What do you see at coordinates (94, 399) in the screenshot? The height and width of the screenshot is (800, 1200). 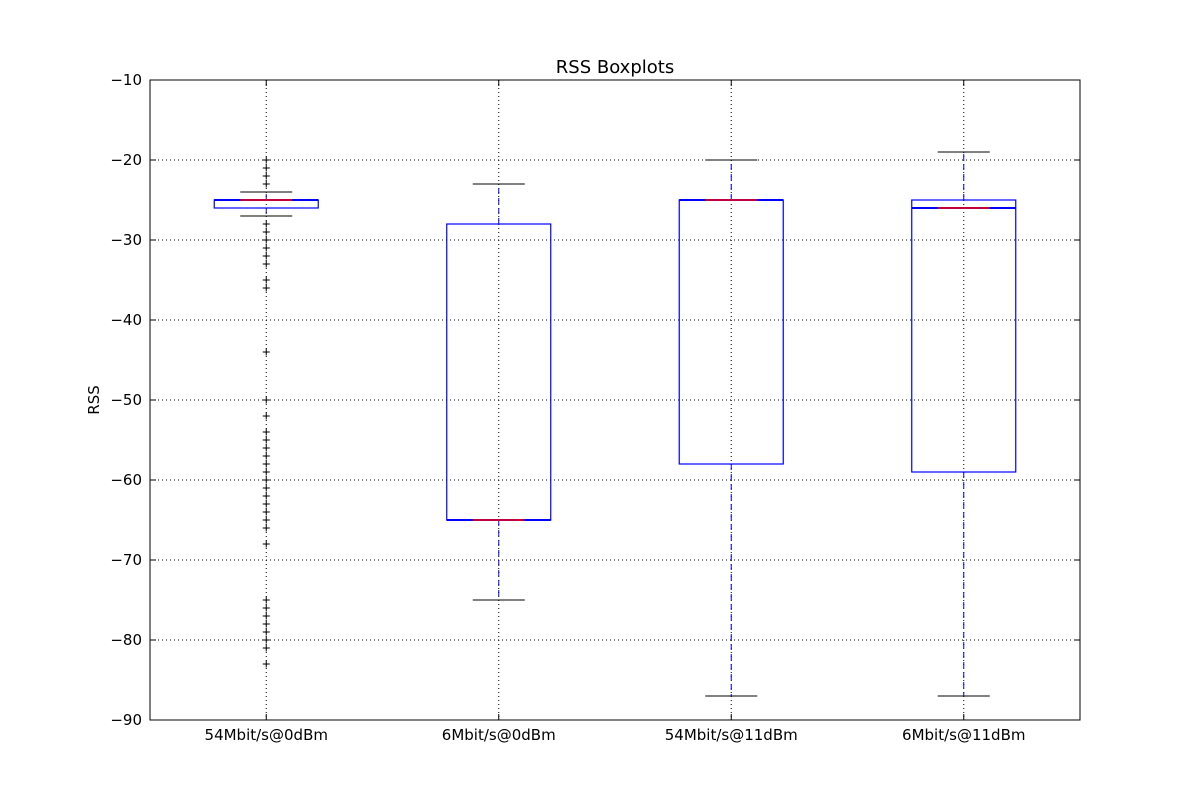 I see `y-axis-label: RSS` at bounding box center [94, 399].